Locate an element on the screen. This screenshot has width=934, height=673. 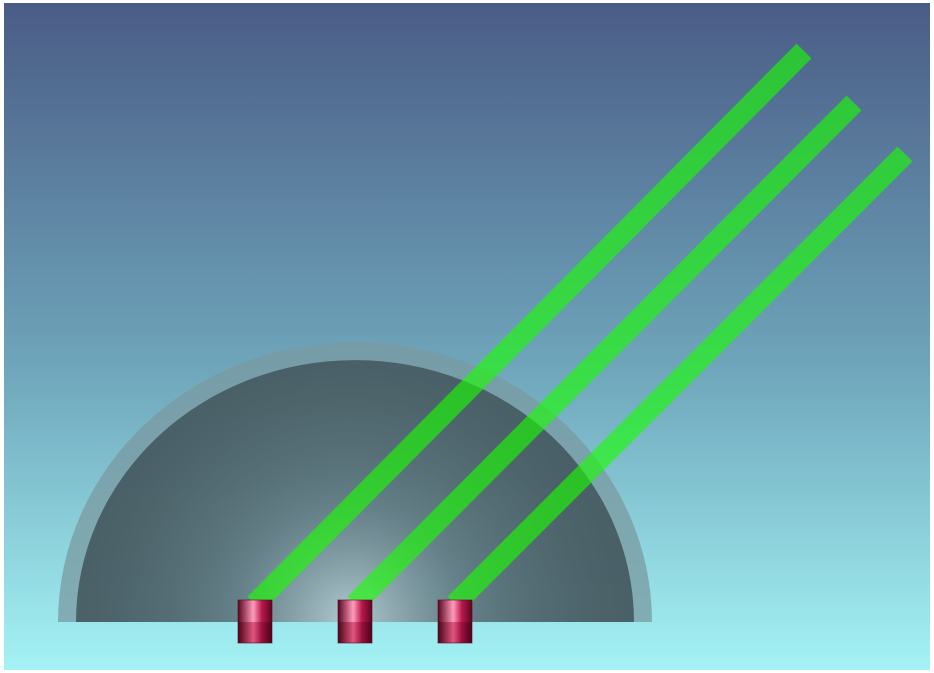
emitters is located at coordinates (355, 621).